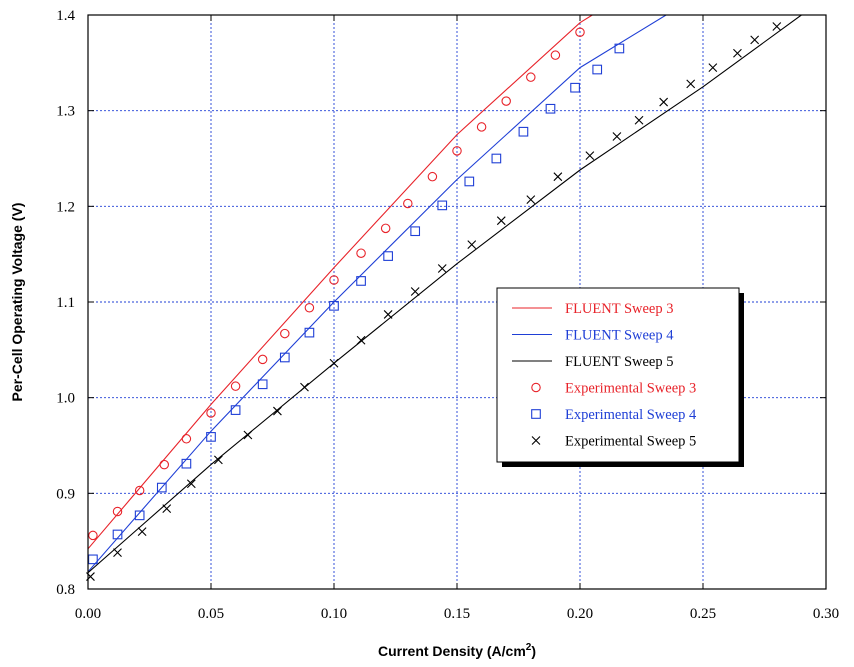 Image resolution: width=854 pixels, height=667 pixels. I want to click on y-axis-title: Per-Cell Operating Voltage (V), so click(17, 302).